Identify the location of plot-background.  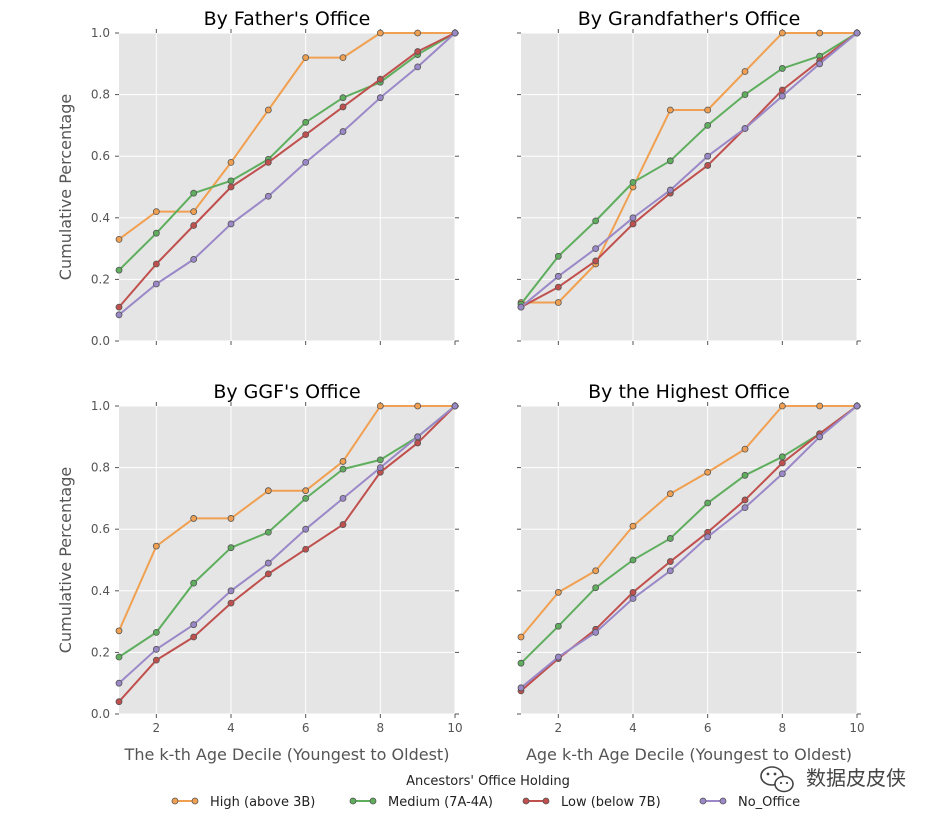
(287, 187).